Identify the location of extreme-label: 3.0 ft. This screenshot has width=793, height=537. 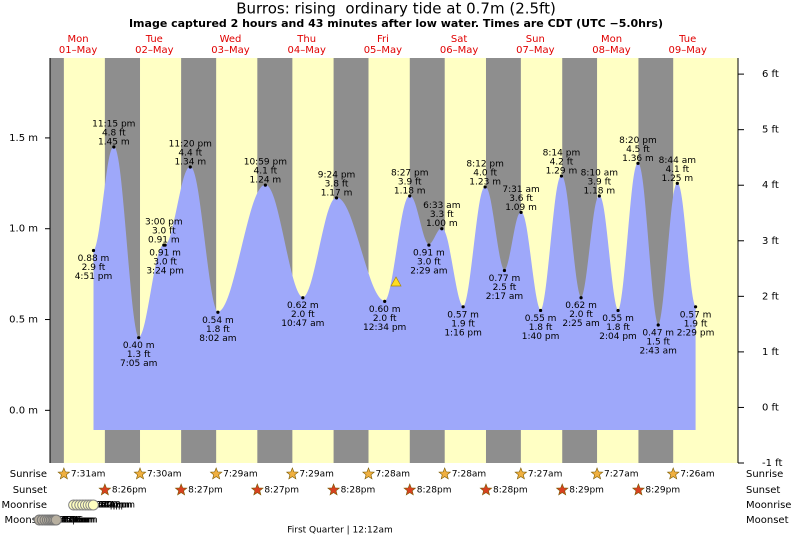
(164, 232).